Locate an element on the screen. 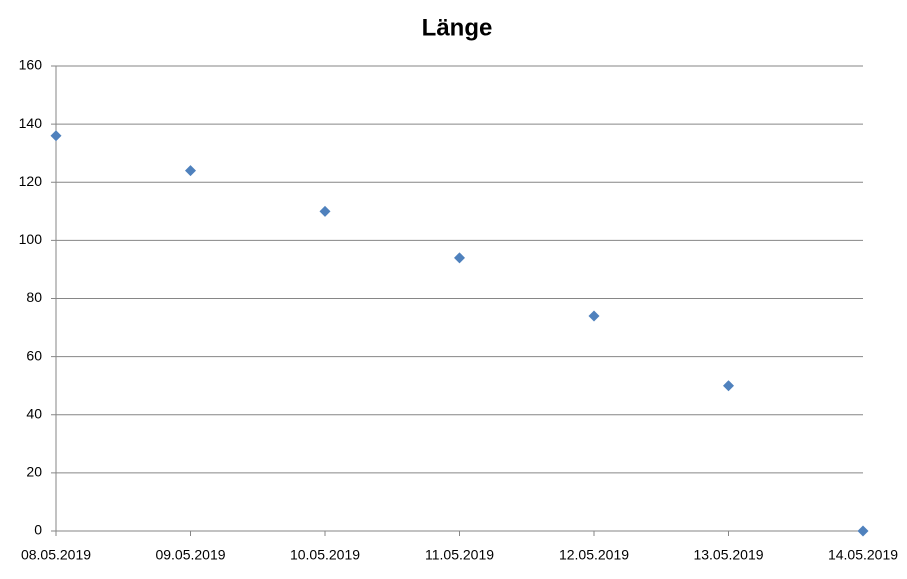 The height and width of the screenshot is (579, 907). x-tick-label: 08.05.2019 is located at coordinates (56, 555).